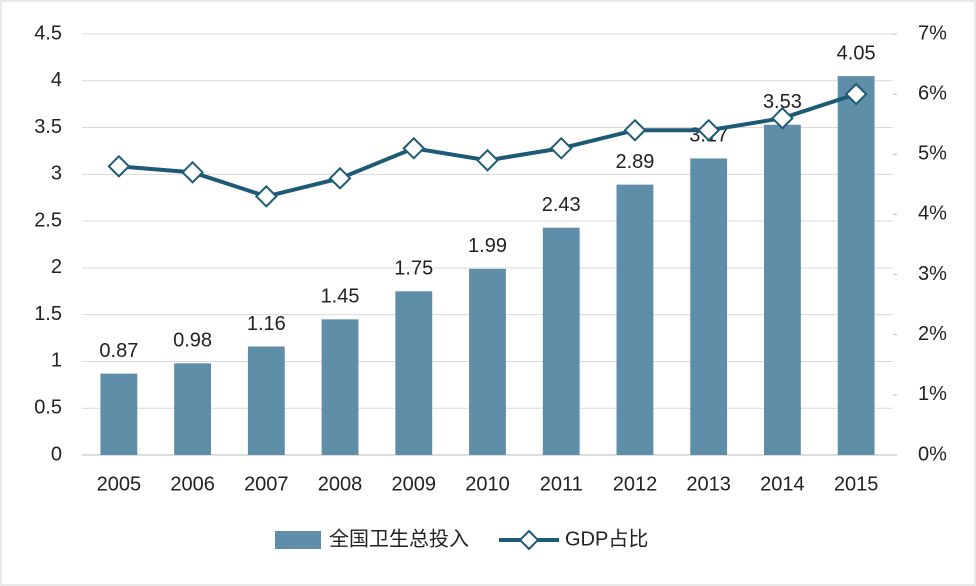 This screenshot has width=976, height=586. Describe the element at coordinates (118, 351) in the screenshot. I see `value-label: 0.87` at that location.